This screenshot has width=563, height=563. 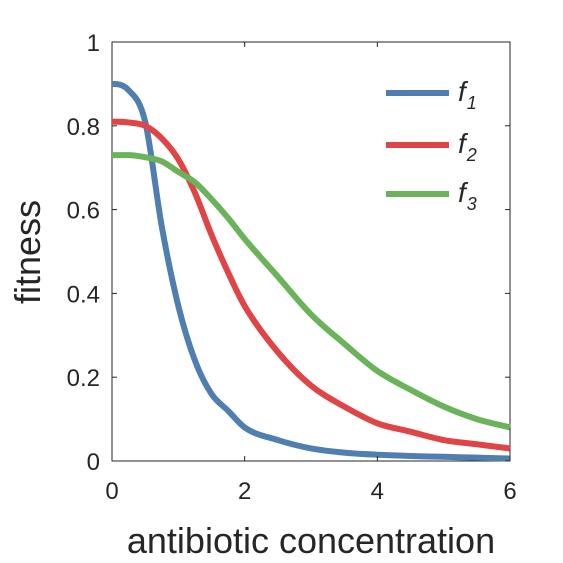 I want to click on legend-label-f2: f2, so click(x=467, y=146).